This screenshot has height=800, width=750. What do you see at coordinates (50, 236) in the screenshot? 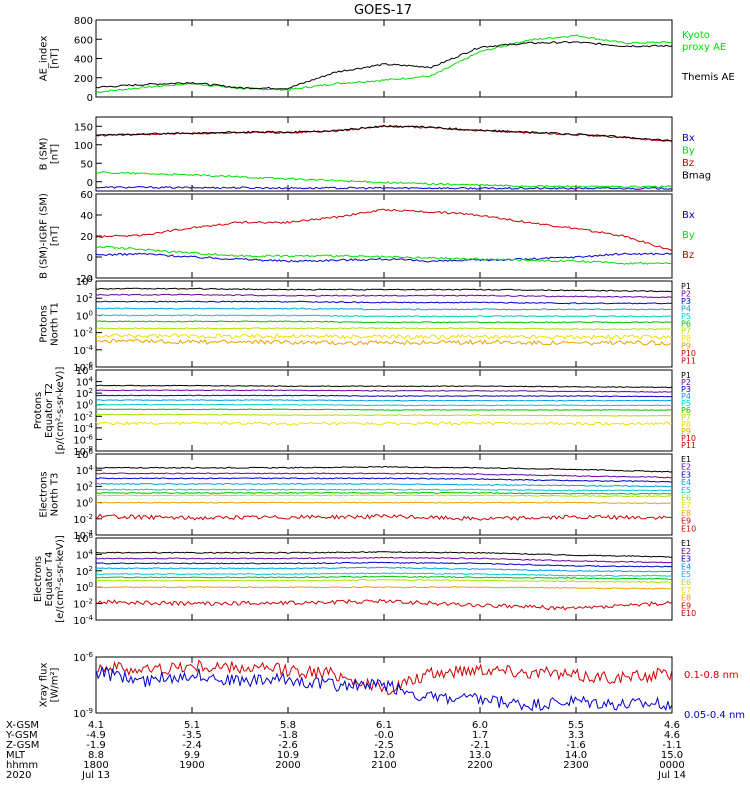
I see `y-axis-label: B (SM)-IGRF (SM)[nT]` at bounding box center [50, 236].